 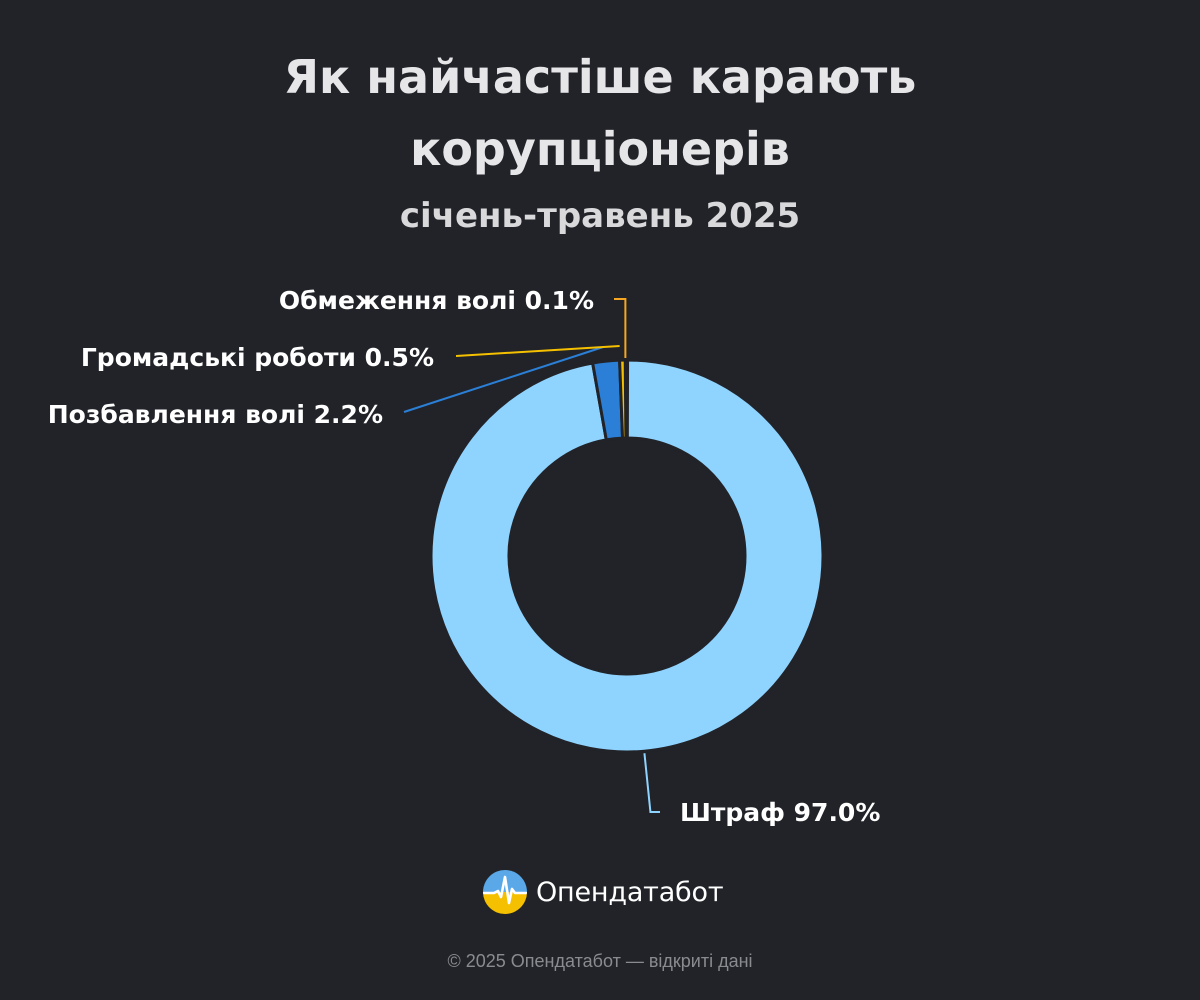 What do you see at coordinates (503, 379) in the screenshot?
I see `slice-1-leader-line` at bounding box center [503, 379].